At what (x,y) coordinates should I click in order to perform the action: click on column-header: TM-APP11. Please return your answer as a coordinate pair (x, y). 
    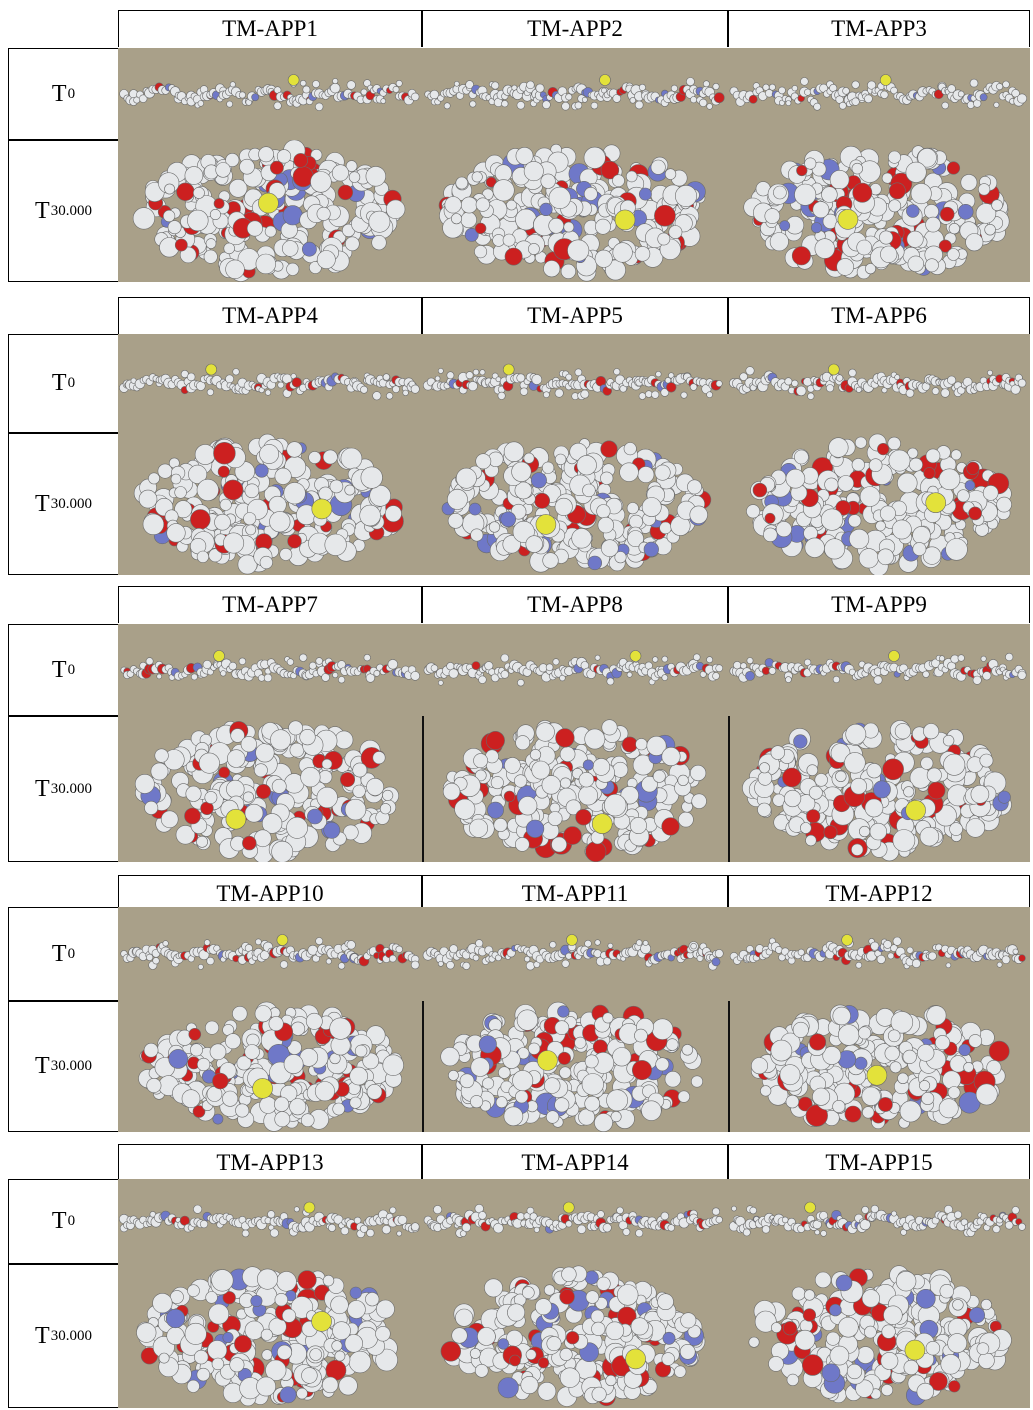
    Looking at the image, I should click on (575, 893).